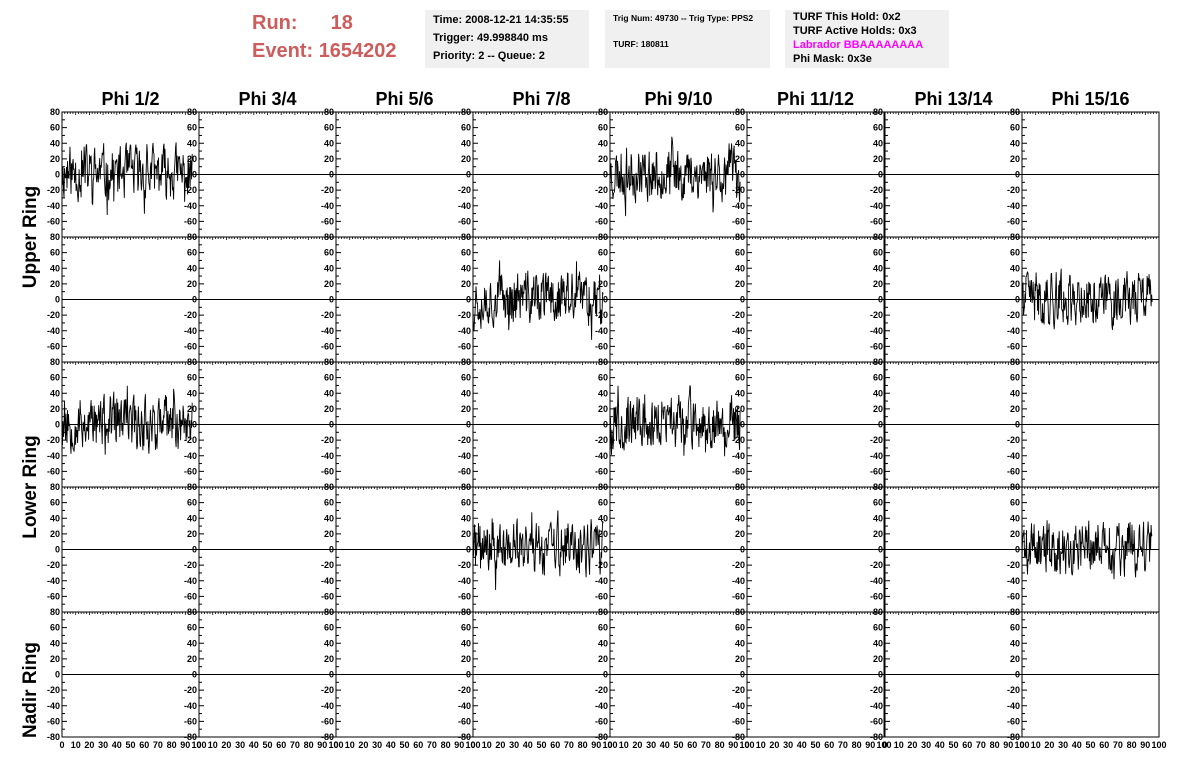 The image size is (1196, 772). I want to click on y-tick-label-r3-c0-0: 0, so click(57, 550).